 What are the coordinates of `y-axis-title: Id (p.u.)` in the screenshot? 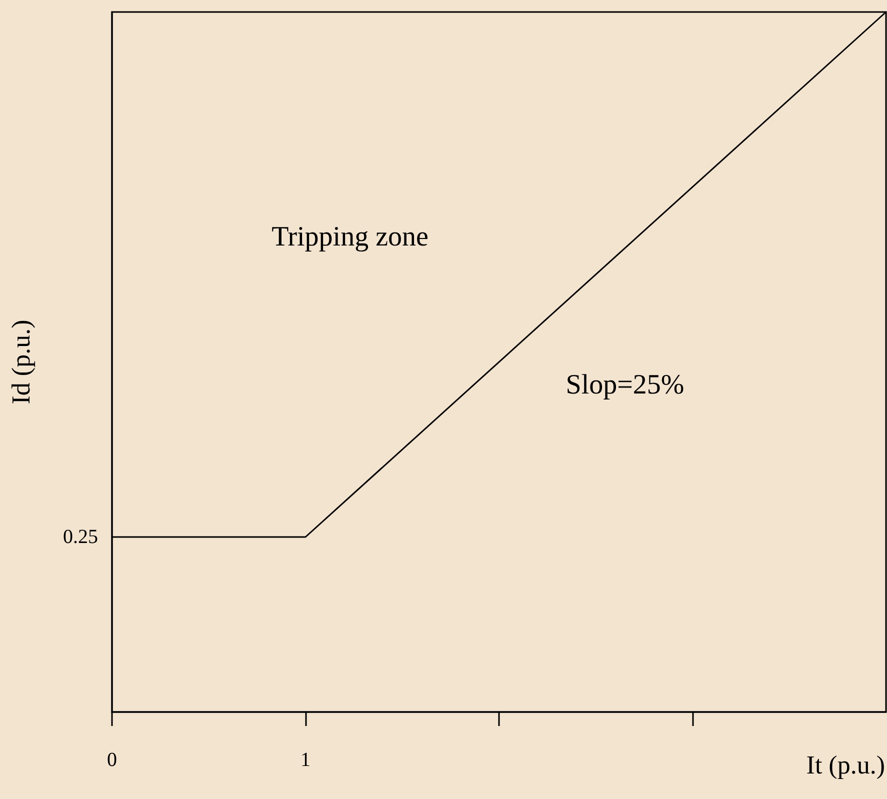 It's located at (21, 362).